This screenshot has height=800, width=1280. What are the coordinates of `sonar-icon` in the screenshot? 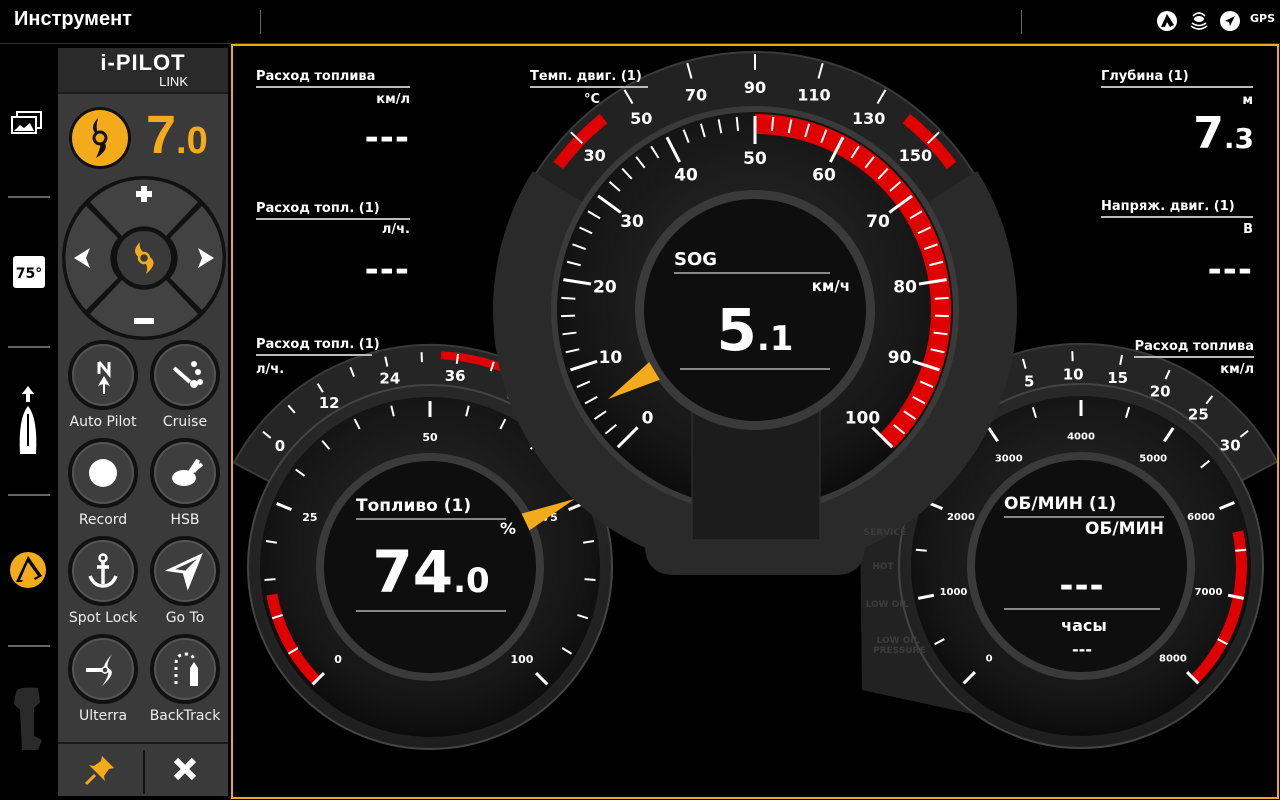 It's located at (1199, 21).